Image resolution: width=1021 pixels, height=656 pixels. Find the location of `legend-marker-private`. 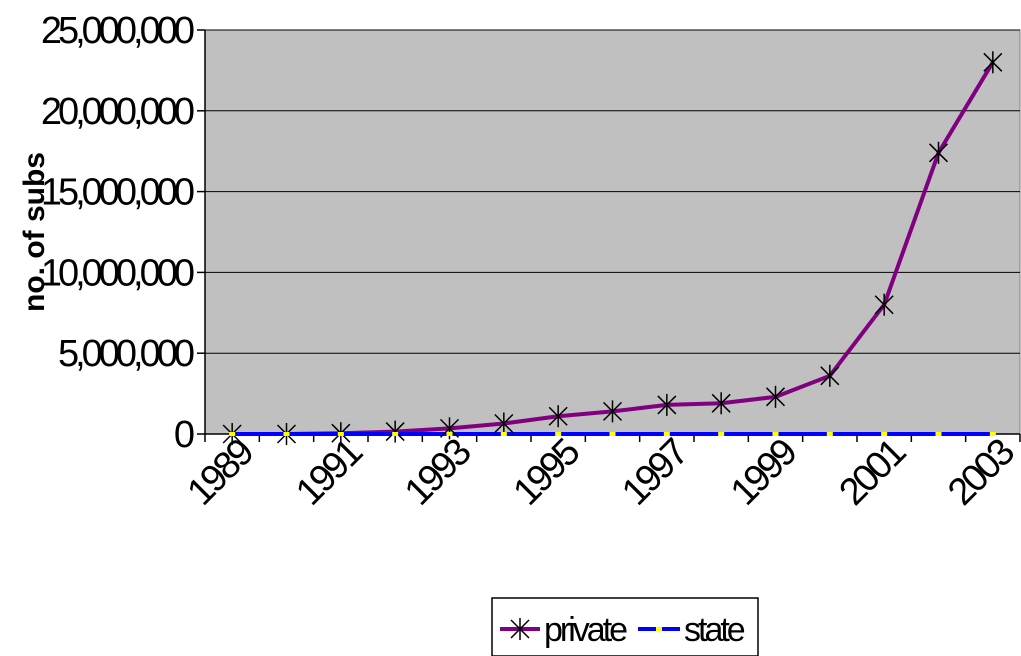

legend-marker-private is located at coordinates (520, 629).